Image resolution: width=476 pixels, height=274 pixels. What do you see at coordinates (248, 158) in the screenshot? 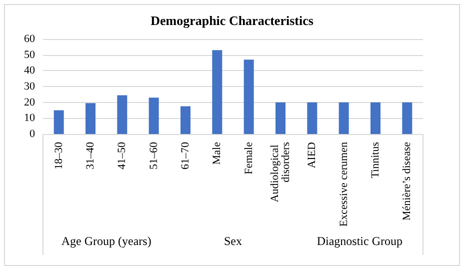
I see `x-tick-label: Female` at bounding box center [248, 158].